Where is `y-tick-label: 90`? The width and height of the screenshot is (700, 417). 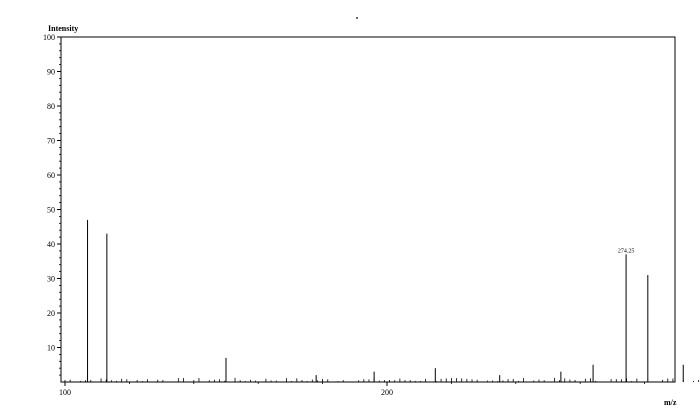
y-tick-label: 90 is located at coordinates (51, 72).